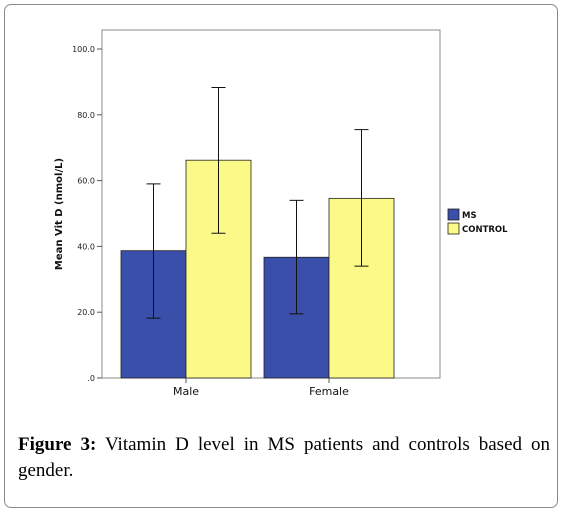  Describe the element at coordinates (59, 214) in the screenshot. I see `y-axis-label: Mean Vit D (nmol/L)` at that location.